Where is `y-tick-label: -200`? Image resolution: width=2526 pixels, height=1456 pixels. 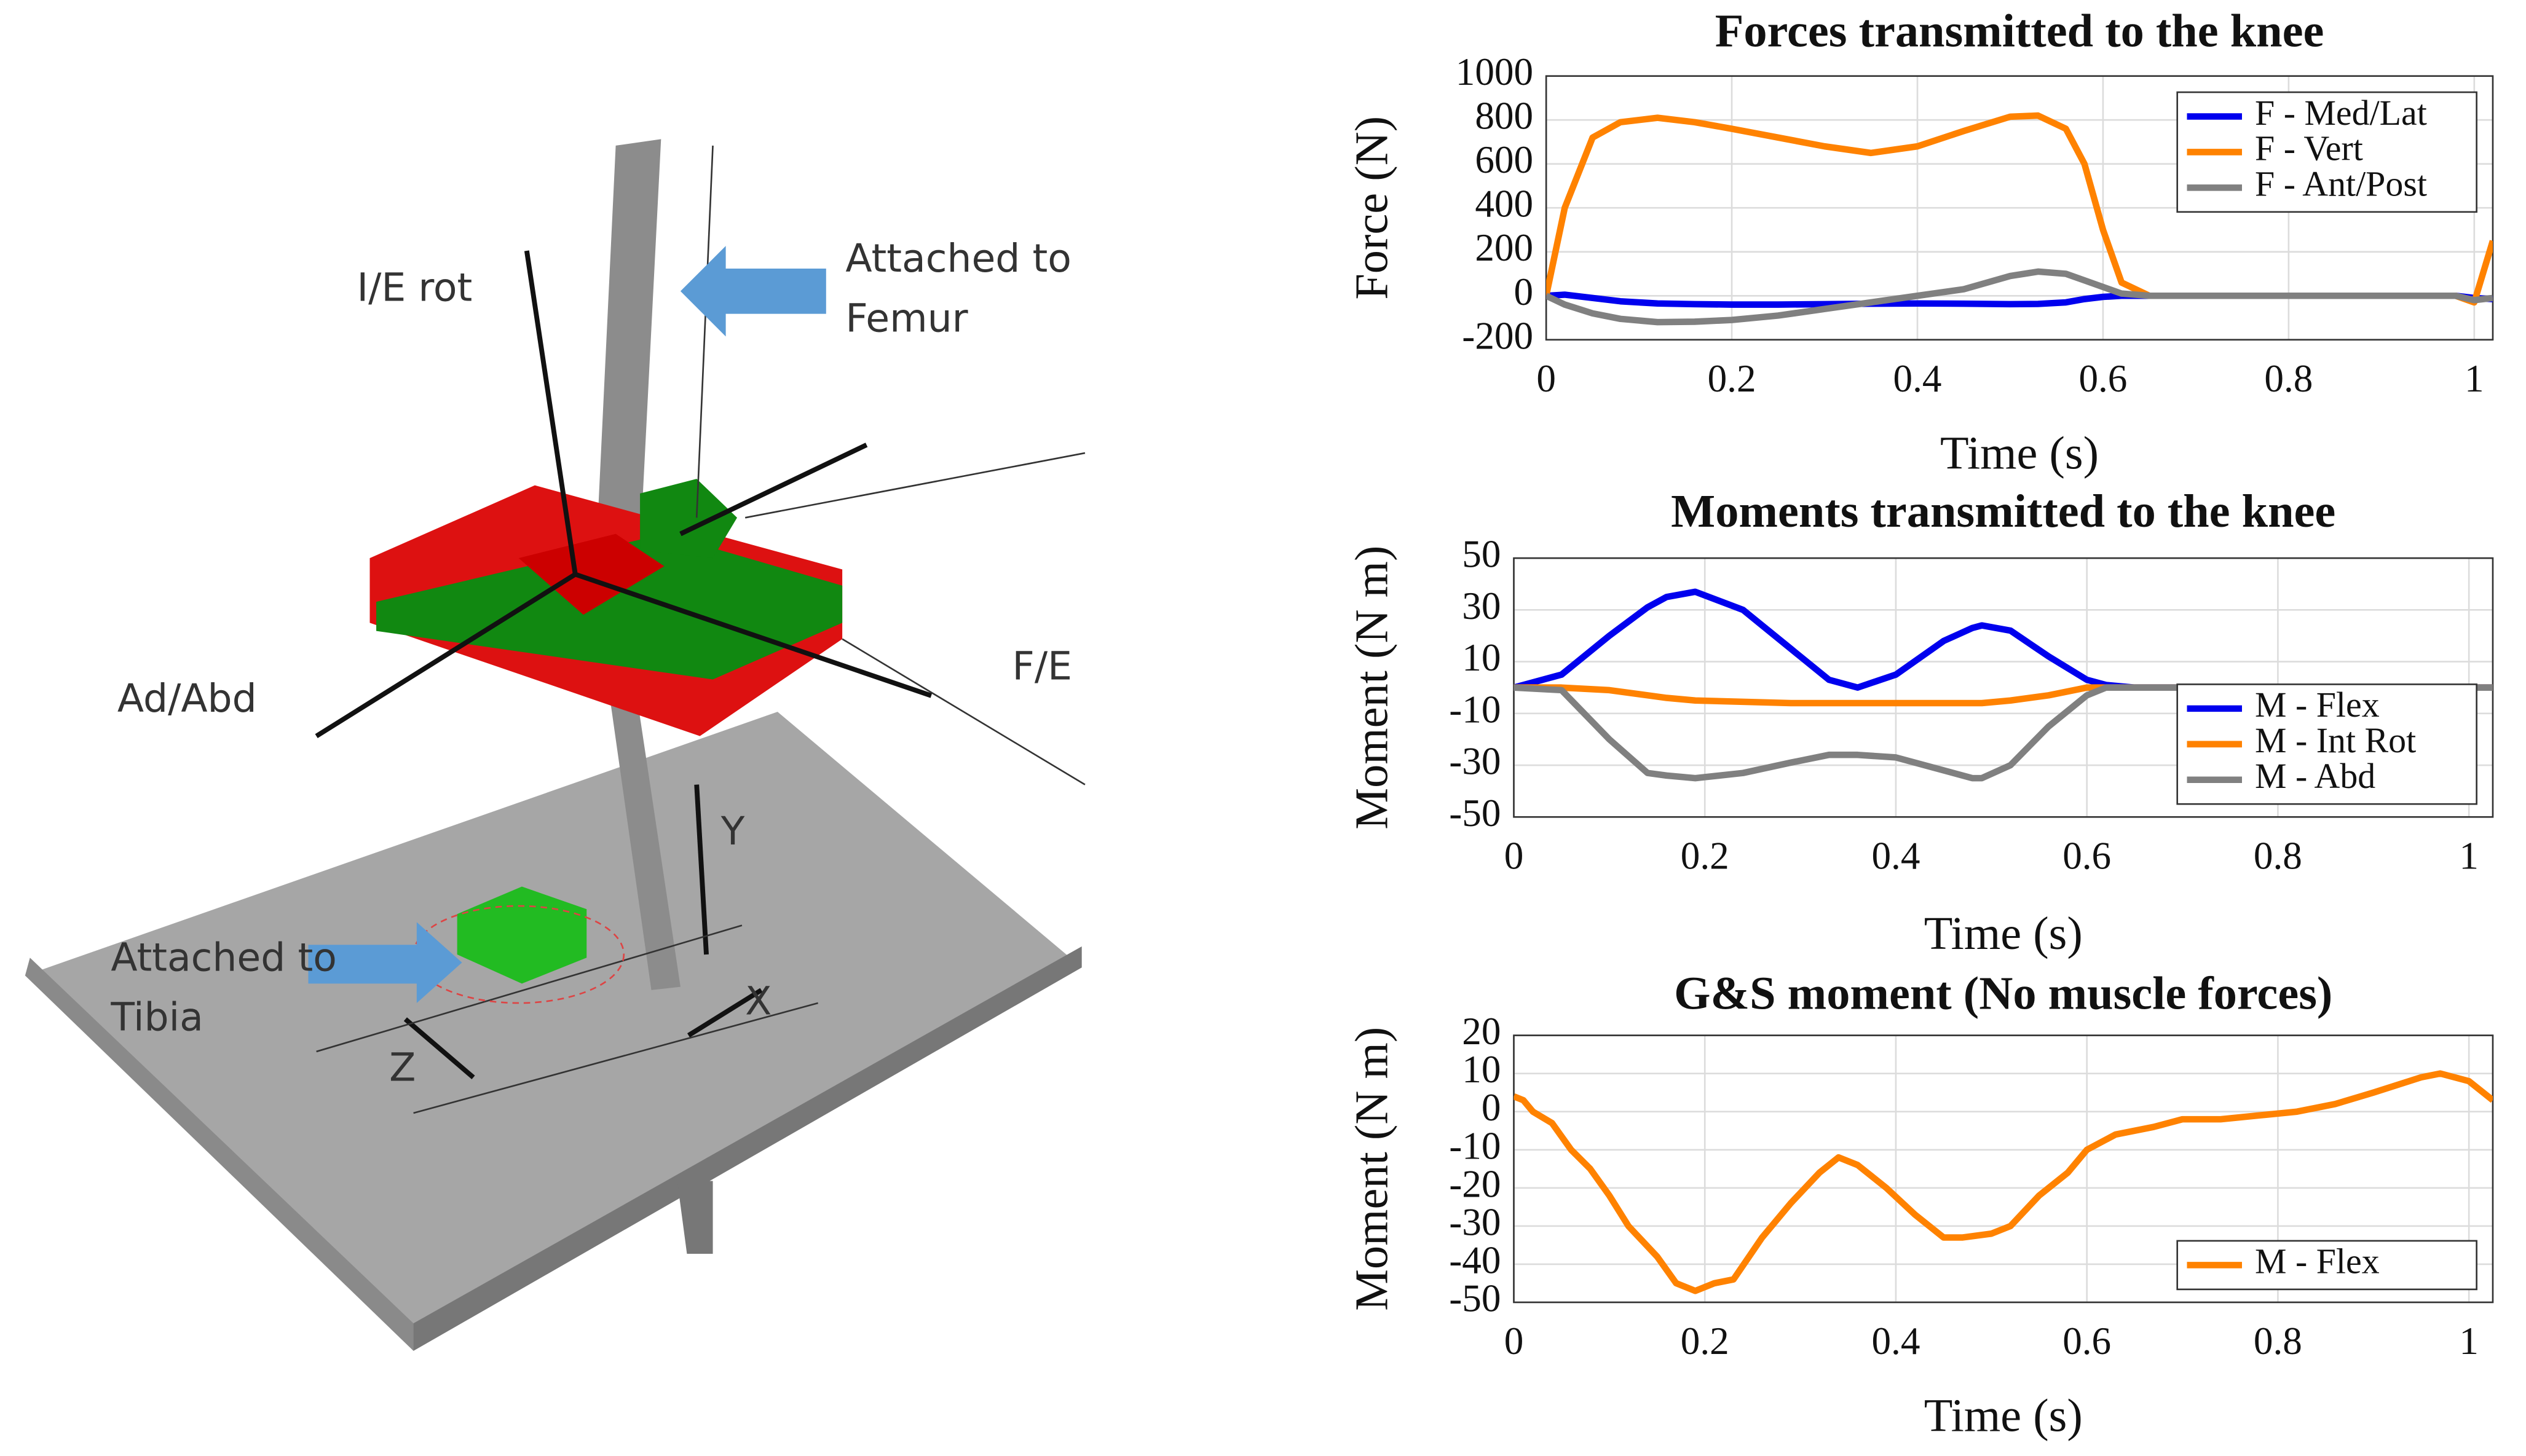 y-tick-label: -200 is located at coordinates (1497, 335).